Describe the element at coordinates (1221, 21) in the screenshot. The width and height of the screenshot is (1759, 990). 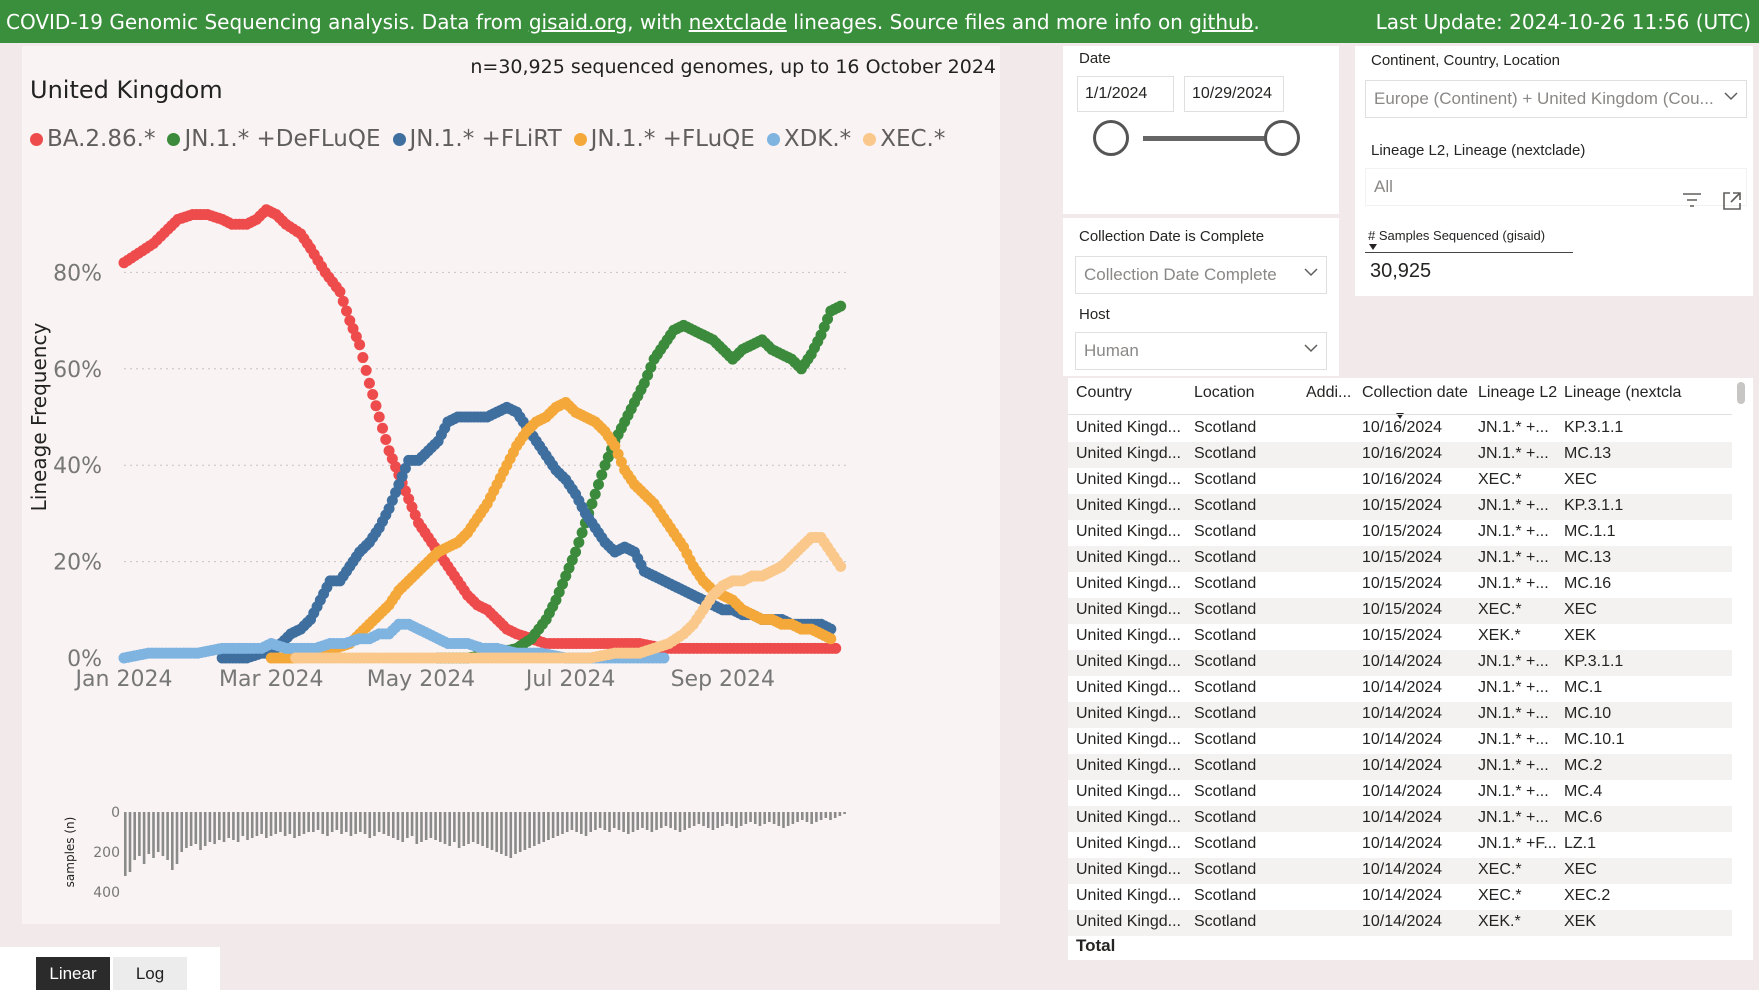
I see `github-link: github` at that location.